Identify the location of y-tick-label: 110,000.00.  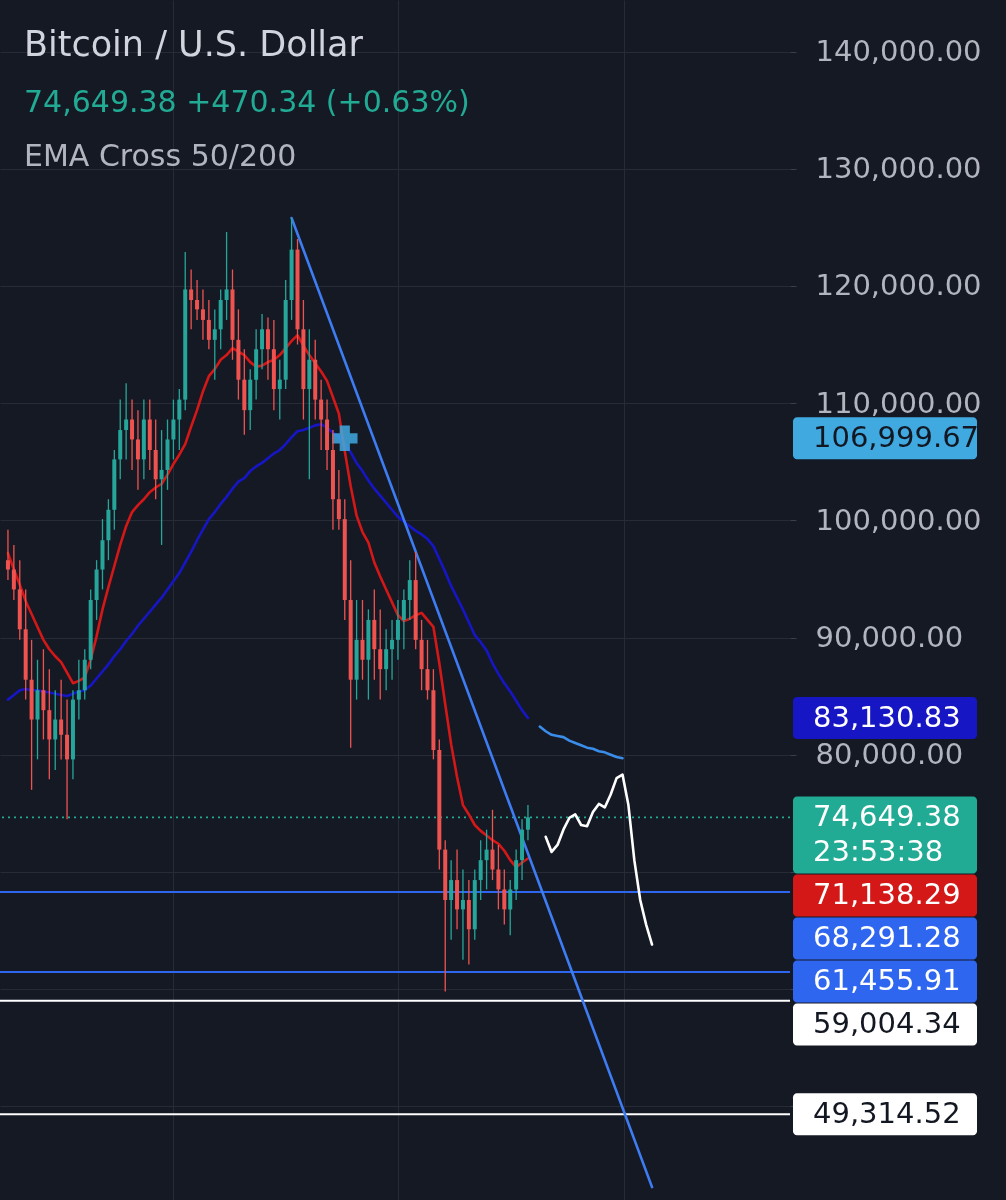
(898, 402).